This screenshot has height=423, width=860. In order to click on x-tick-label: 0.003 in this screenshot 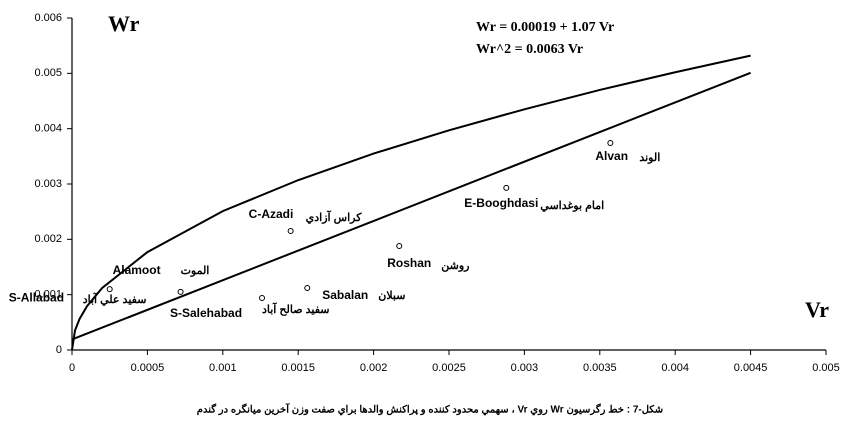, I will do `click(525, 368)`.